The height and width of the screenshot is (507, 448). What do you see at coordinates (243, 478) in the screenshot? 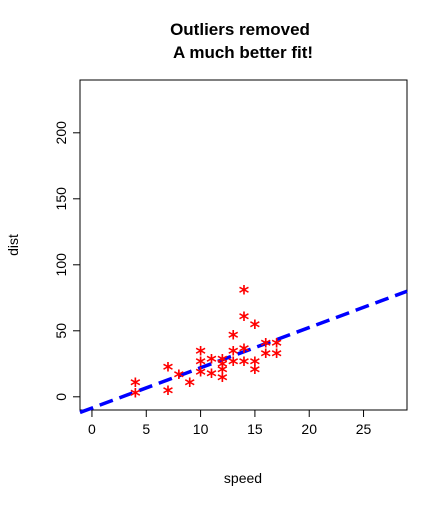
I see `x-axis-label: speed` at bounding box center [243, 478].